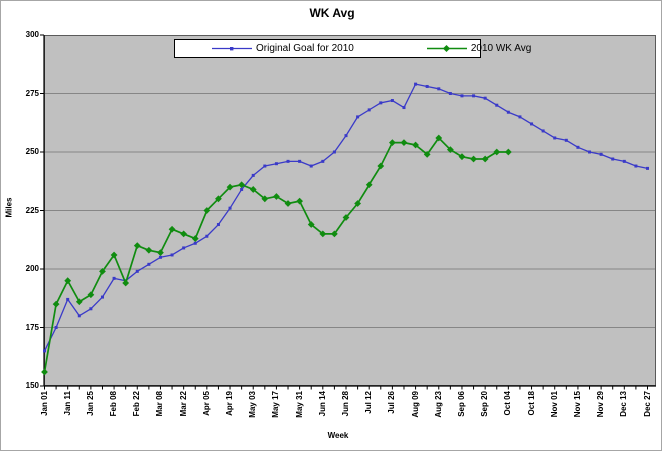 The image size is (662, 451). What do you see at coordinates (206, 403) in the screenshot?
I see `x-tick-label: Apr 05` at bounding box center [206, 403].